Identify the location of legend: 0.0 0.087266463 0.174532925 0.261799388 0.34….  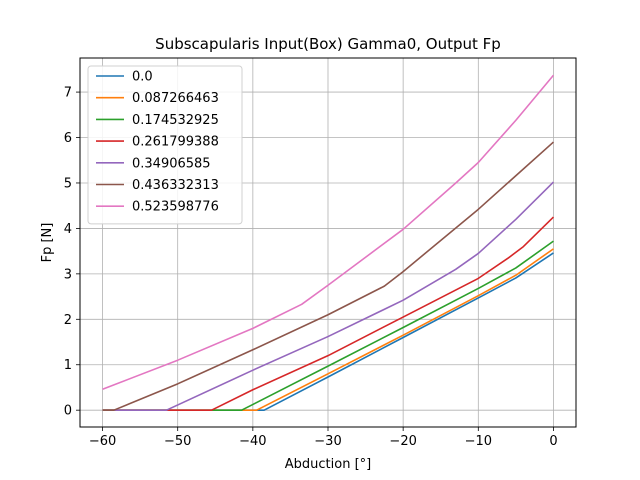
(165, 145).